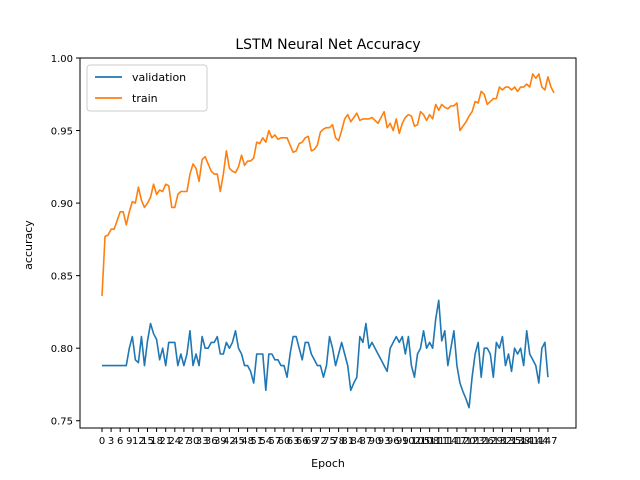  What do you see at coordinates (375, 441) in the screenshot?
I see `x-tick-label: 90` at bounding box center [375, 441].